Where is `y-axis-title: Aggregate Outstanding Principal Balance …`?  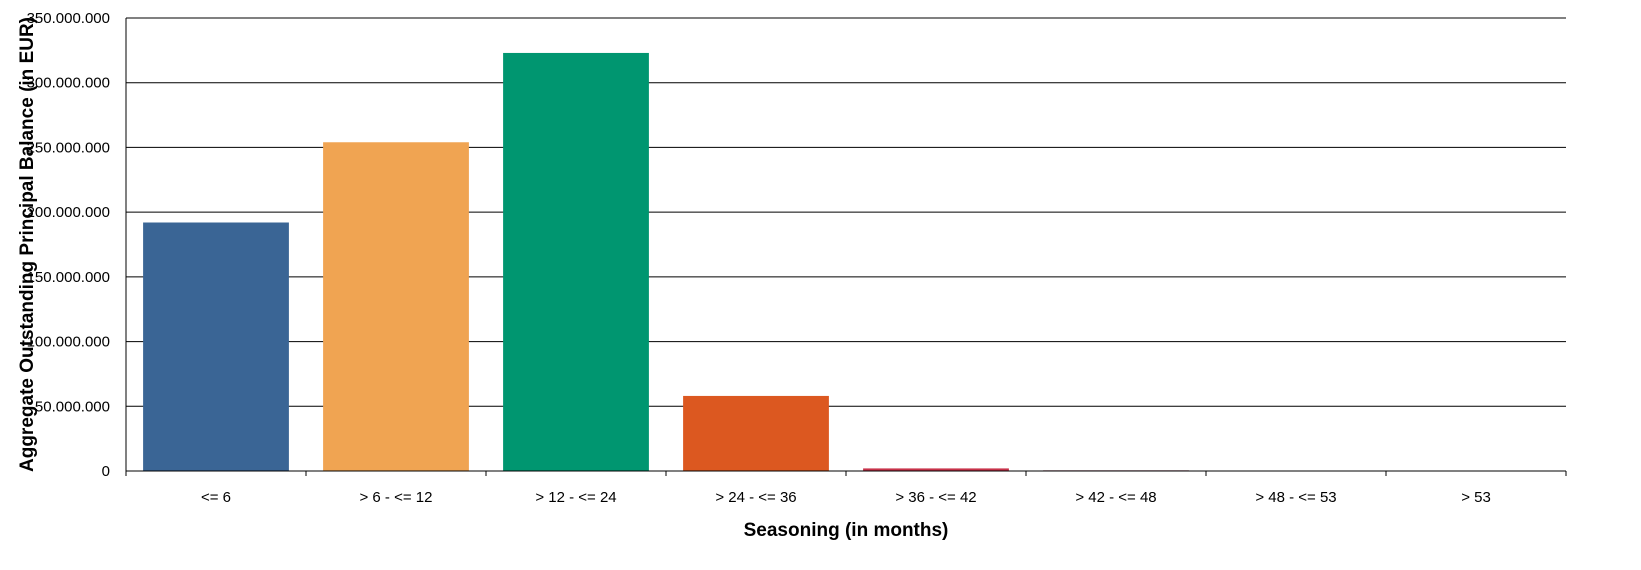 y-axis-title: Aggregate Outstanding Principal Balance … is located at coordinates (27, 244).